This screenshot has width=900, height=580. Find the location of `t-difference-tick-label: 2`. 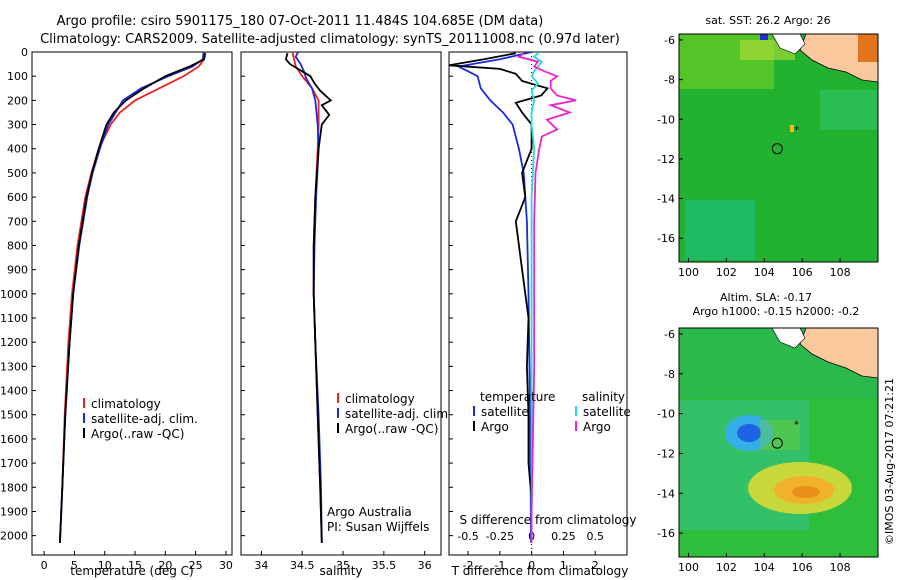

t-difference-tick-label: 2 is located at coordinates (595, 565).